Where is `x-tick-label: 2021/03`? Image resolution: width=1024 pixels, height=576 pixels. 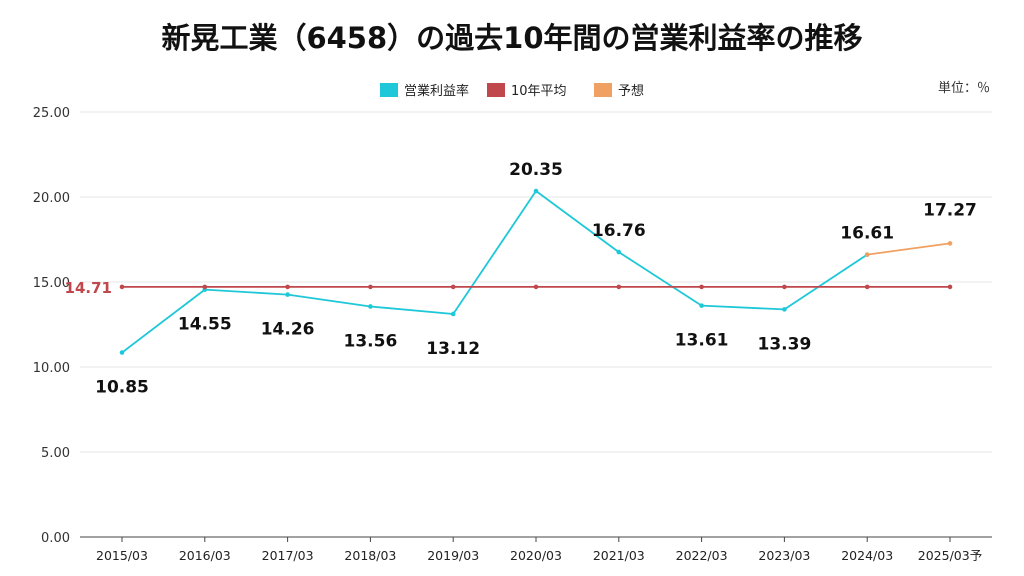 x-tick-label: 2021/03 is located at coordinates (619, 555).